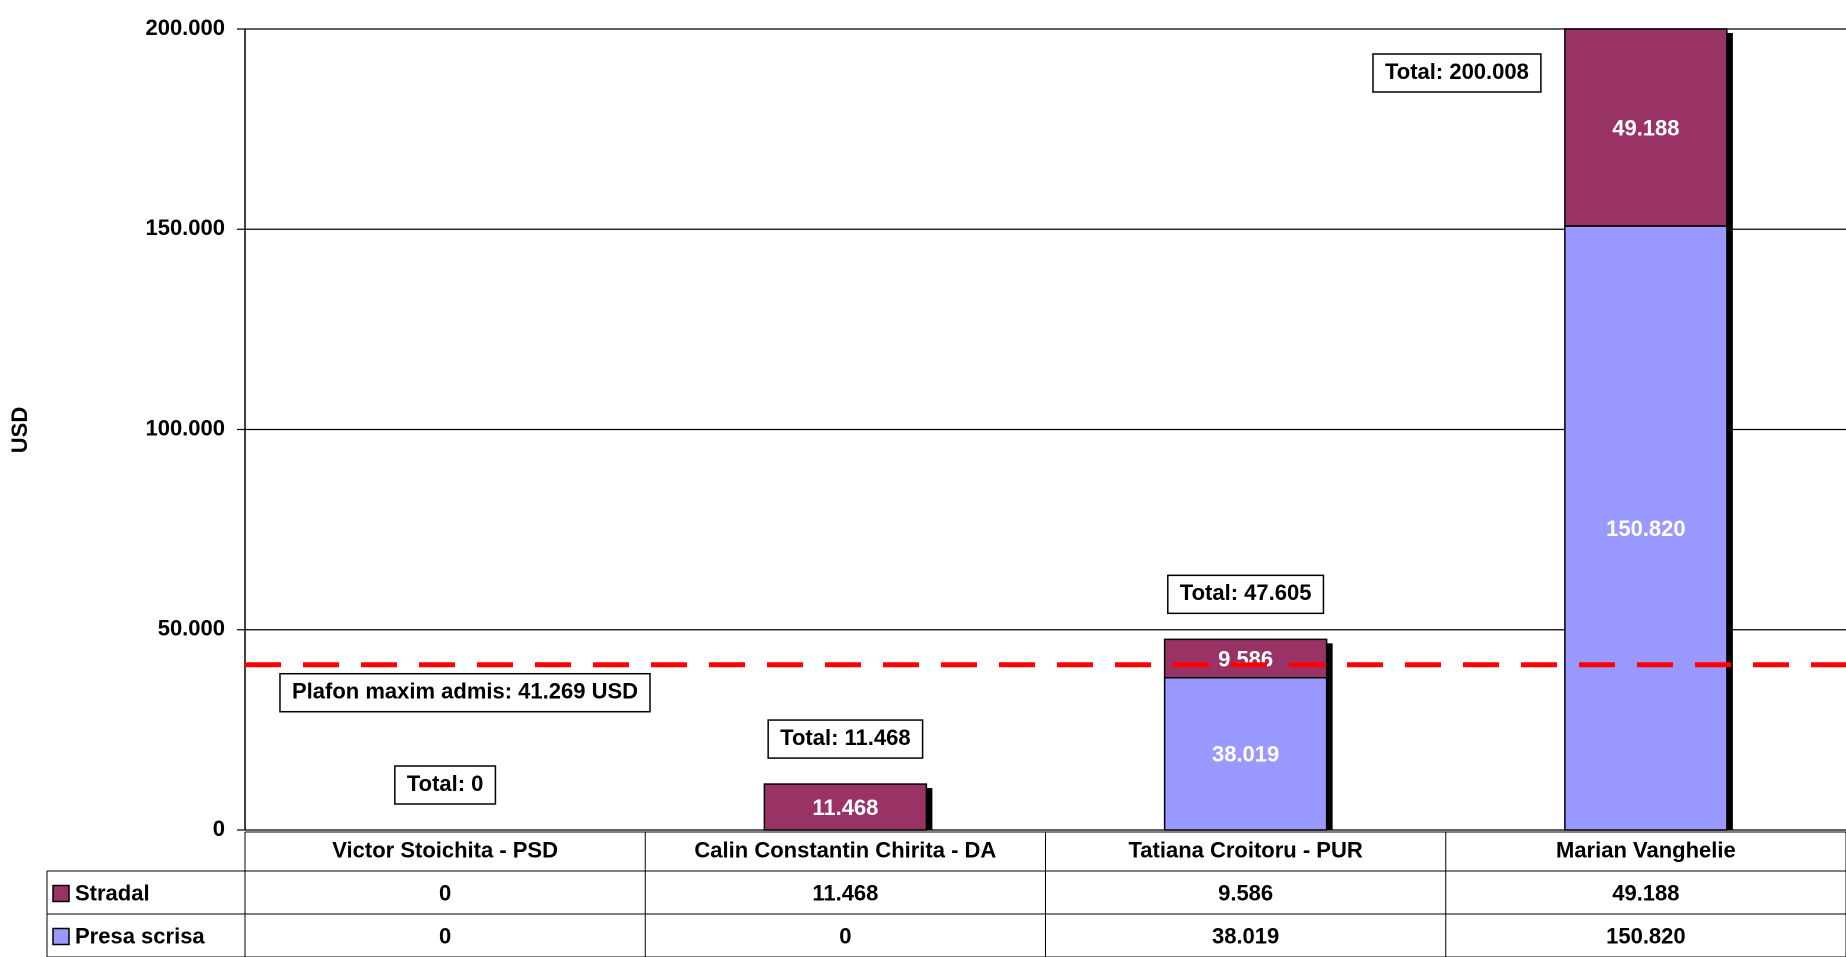 The image size is (1846, 957). Describe the element at coordinates (1645, 892) in the screenshot. I see `table-value: 49.188` at that location.